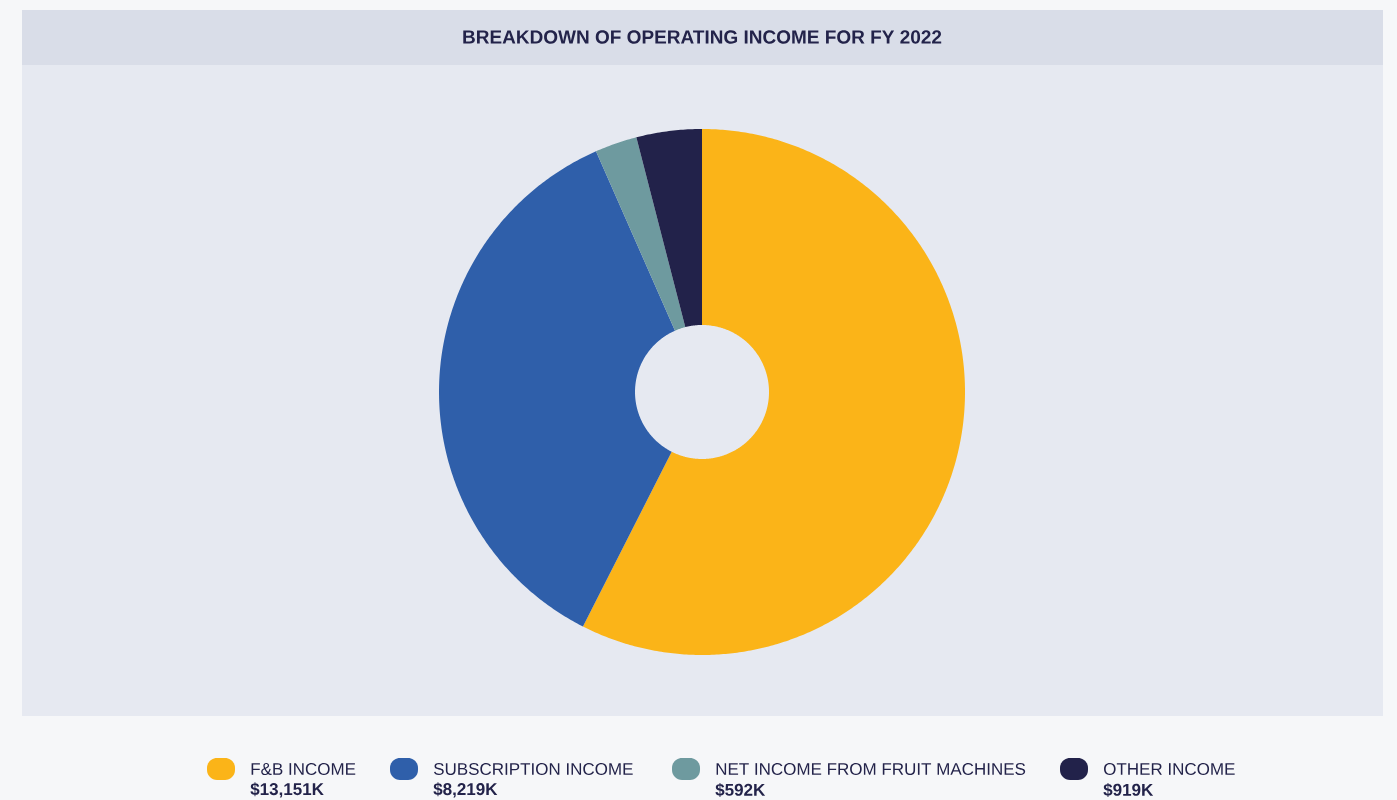 This screenshot has height=800, width=1397. I want to click on chart-title: BREAKDOWN OF OPERATING INCOME FOR FY 2022, so click(702, 37).